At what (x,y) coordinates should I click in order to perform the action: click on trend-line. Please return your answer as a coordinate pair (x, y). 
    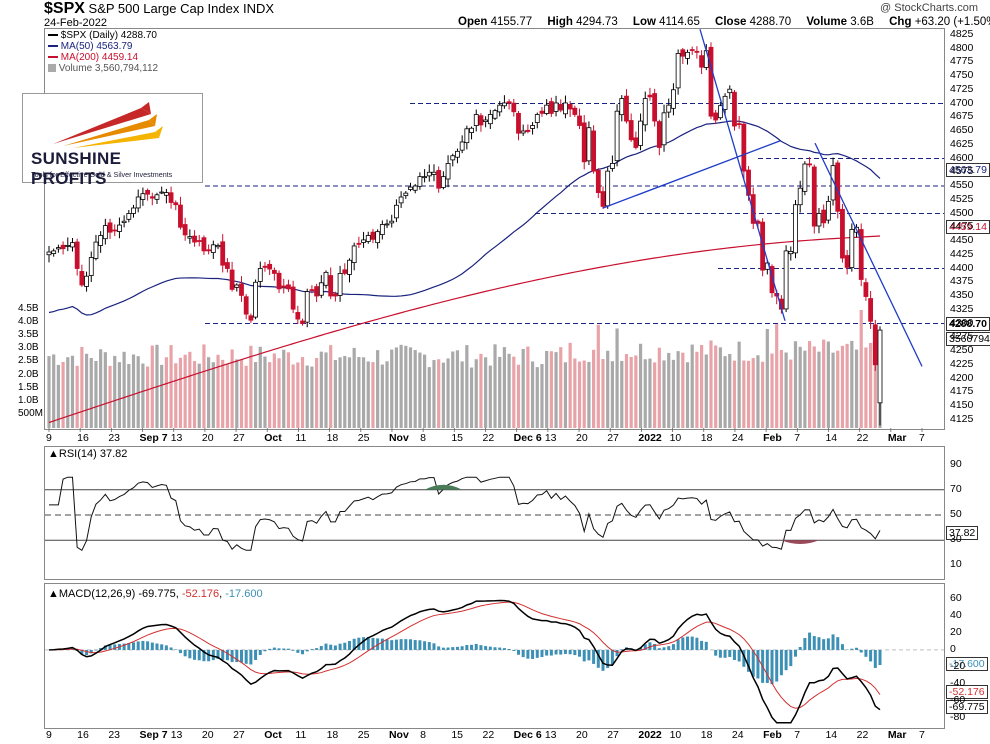
    Looking at the image, I should click on (742, 175).